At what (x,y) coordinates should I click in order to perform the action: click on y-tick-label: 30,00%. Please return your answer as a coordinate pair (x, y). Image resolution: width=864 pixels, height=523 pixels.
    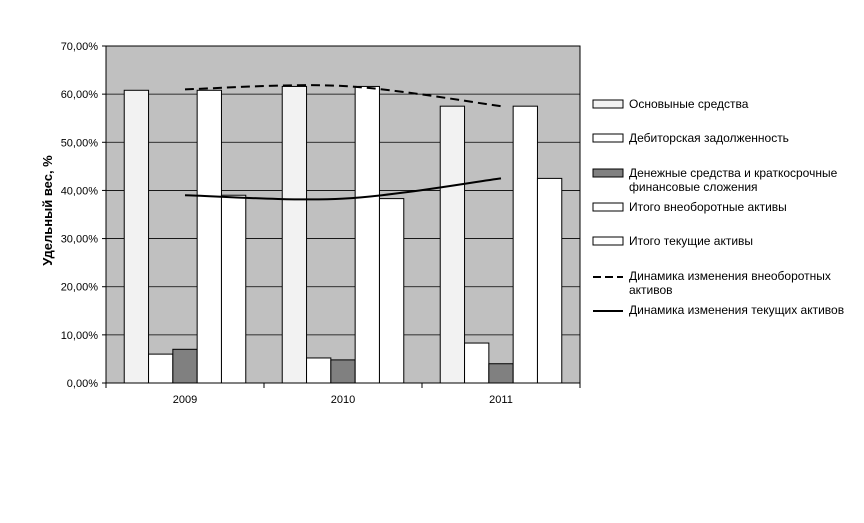
    Looking at the image, I should click on (80, 240).